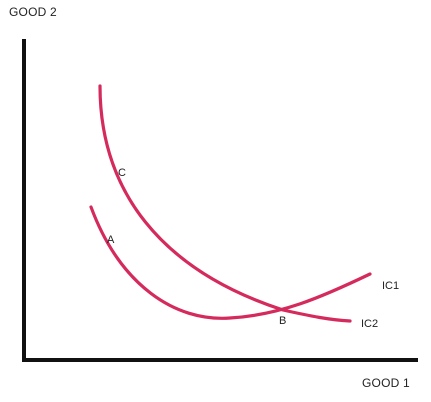 The height and width of the screenshot is (402, 431). I want to click on point-label-a: A, so click(111, 240).